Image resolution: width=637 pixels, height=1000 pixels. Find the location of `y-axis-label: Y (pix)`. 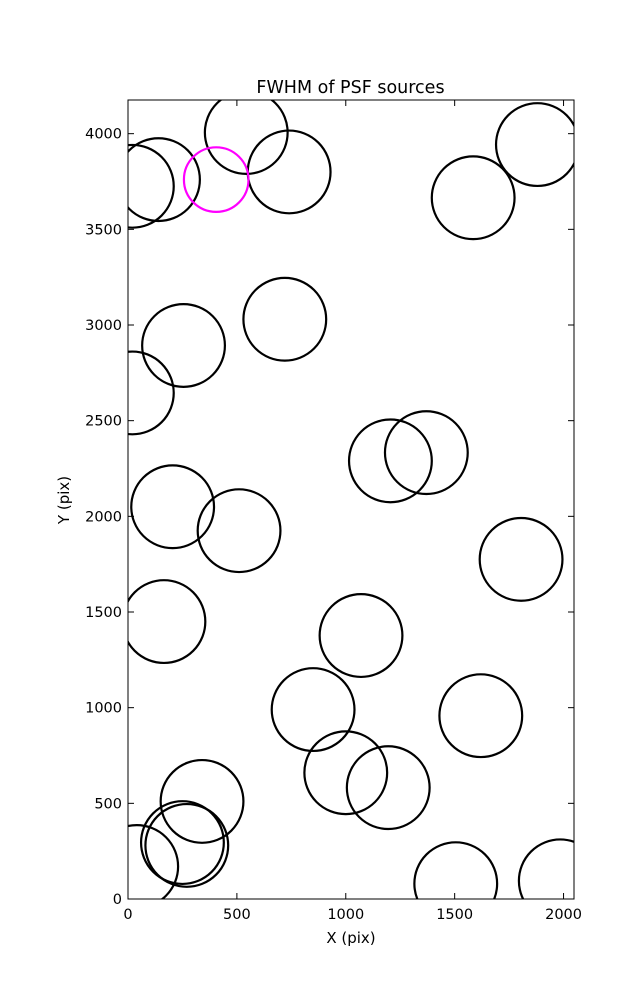

y-axis-label: Y (pix) is located at coordinates (64, 500).